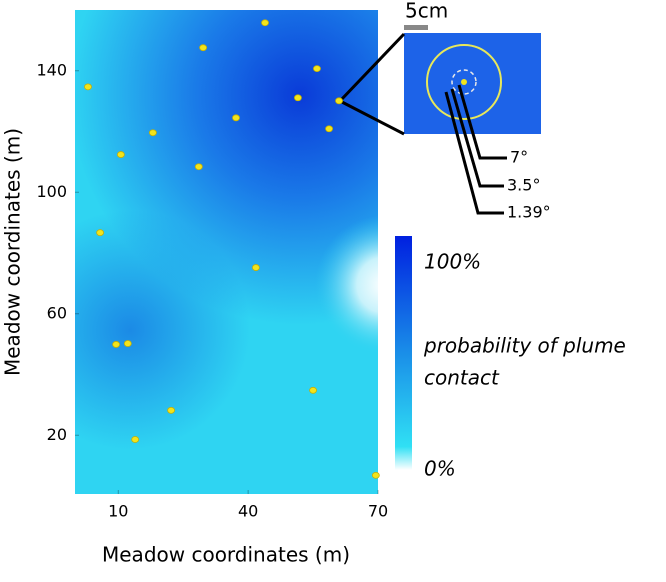  Describe the element at coordinates (378, 511) in the screenshot. I see `x-tick-label: 70` at that location.